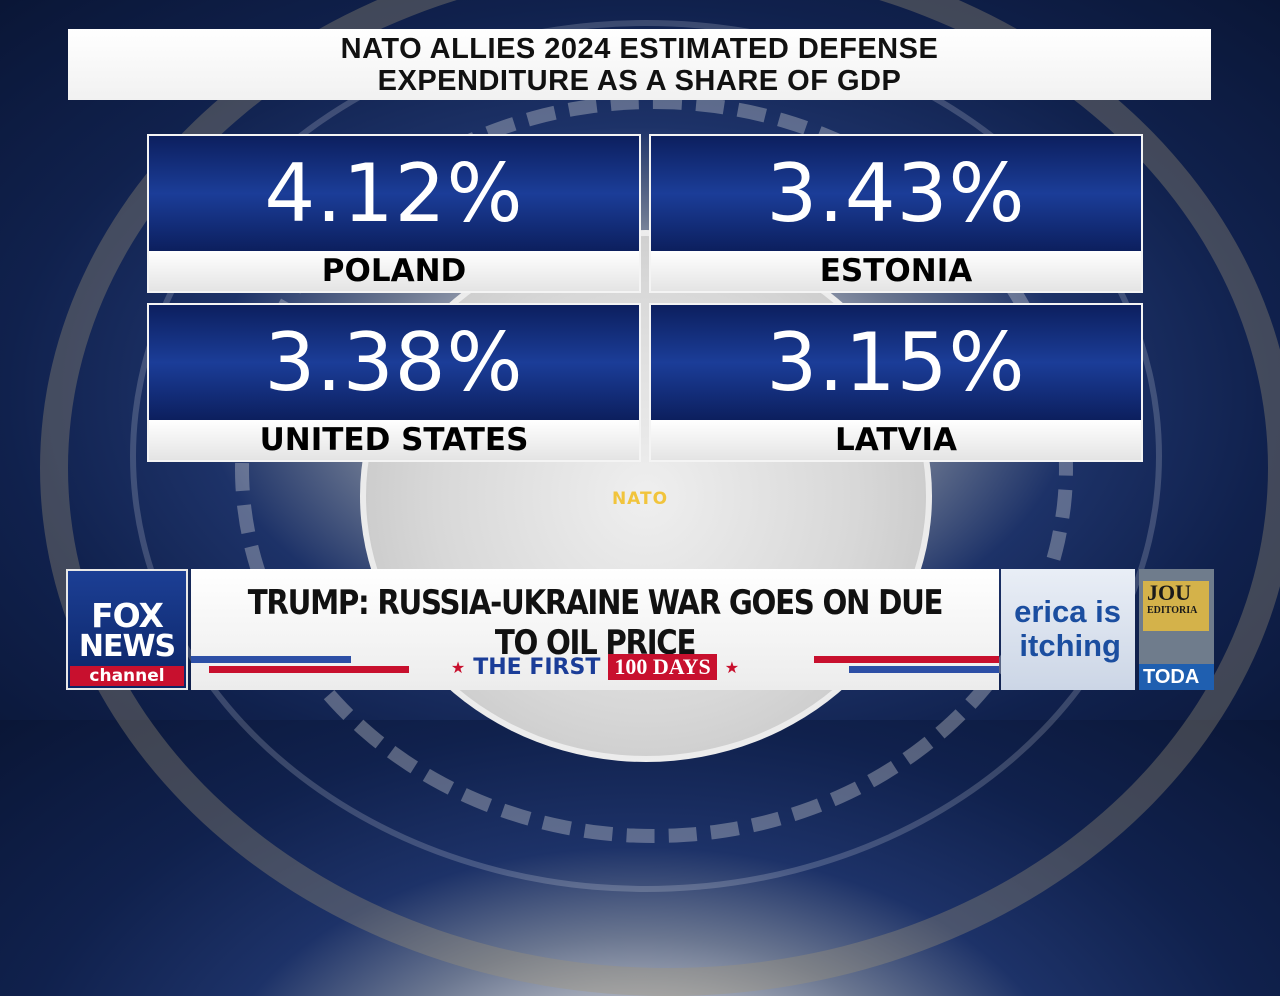 The height and width of the screenshot is (996, 1280). Describe the element at coordinates (662, 667) in the screenshot. I see `show-title-highlight: 100 DAYS` at that location.